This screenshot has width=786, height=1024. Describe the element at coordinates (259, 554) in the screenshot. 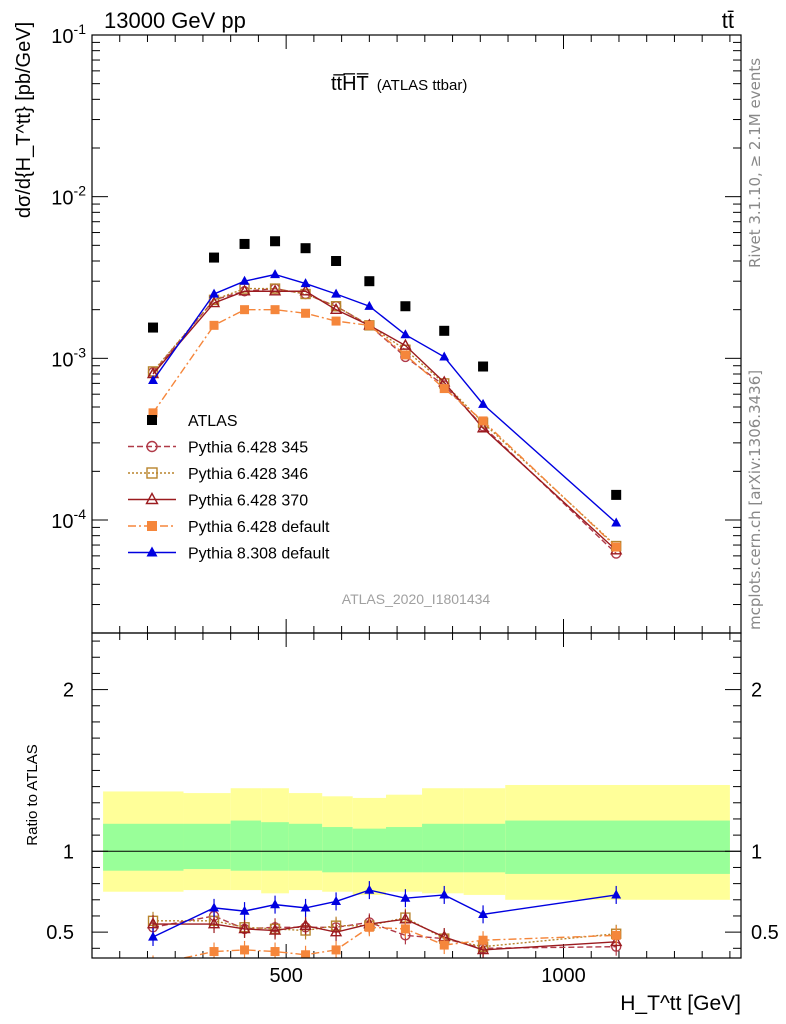

I see `legend-label: Pythia 8.308 default` at that location.